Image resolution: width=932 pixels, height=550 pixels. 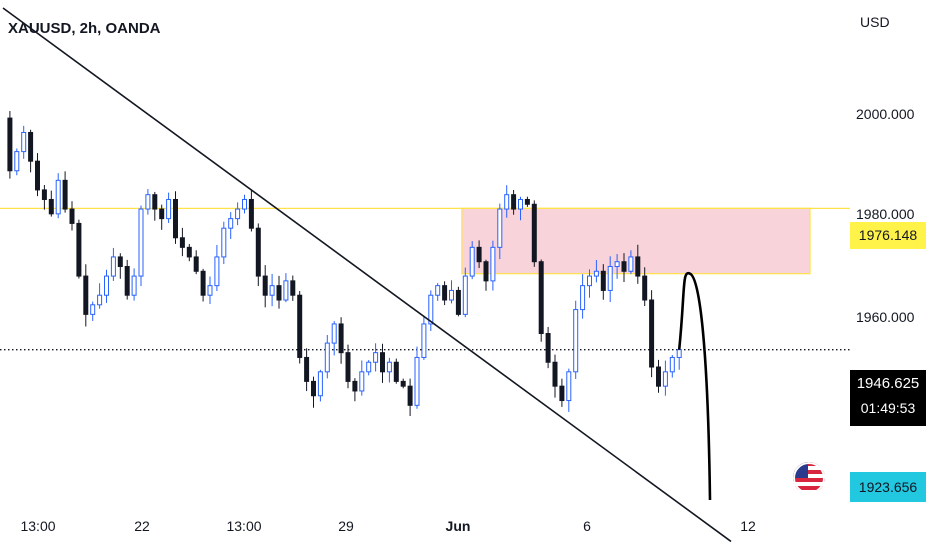 I want to click on zone-price-badge: 1976.148, so click(x=888, y=235).